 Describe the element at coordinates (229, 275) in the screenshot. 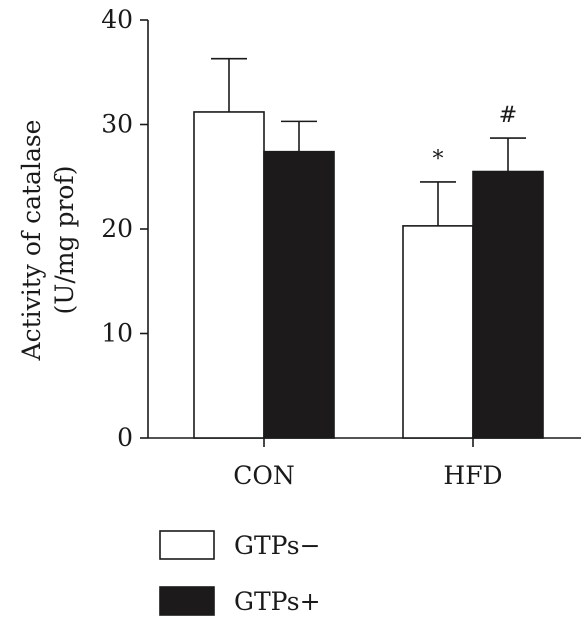

I see `bar-con-gtps-minus` at that location.